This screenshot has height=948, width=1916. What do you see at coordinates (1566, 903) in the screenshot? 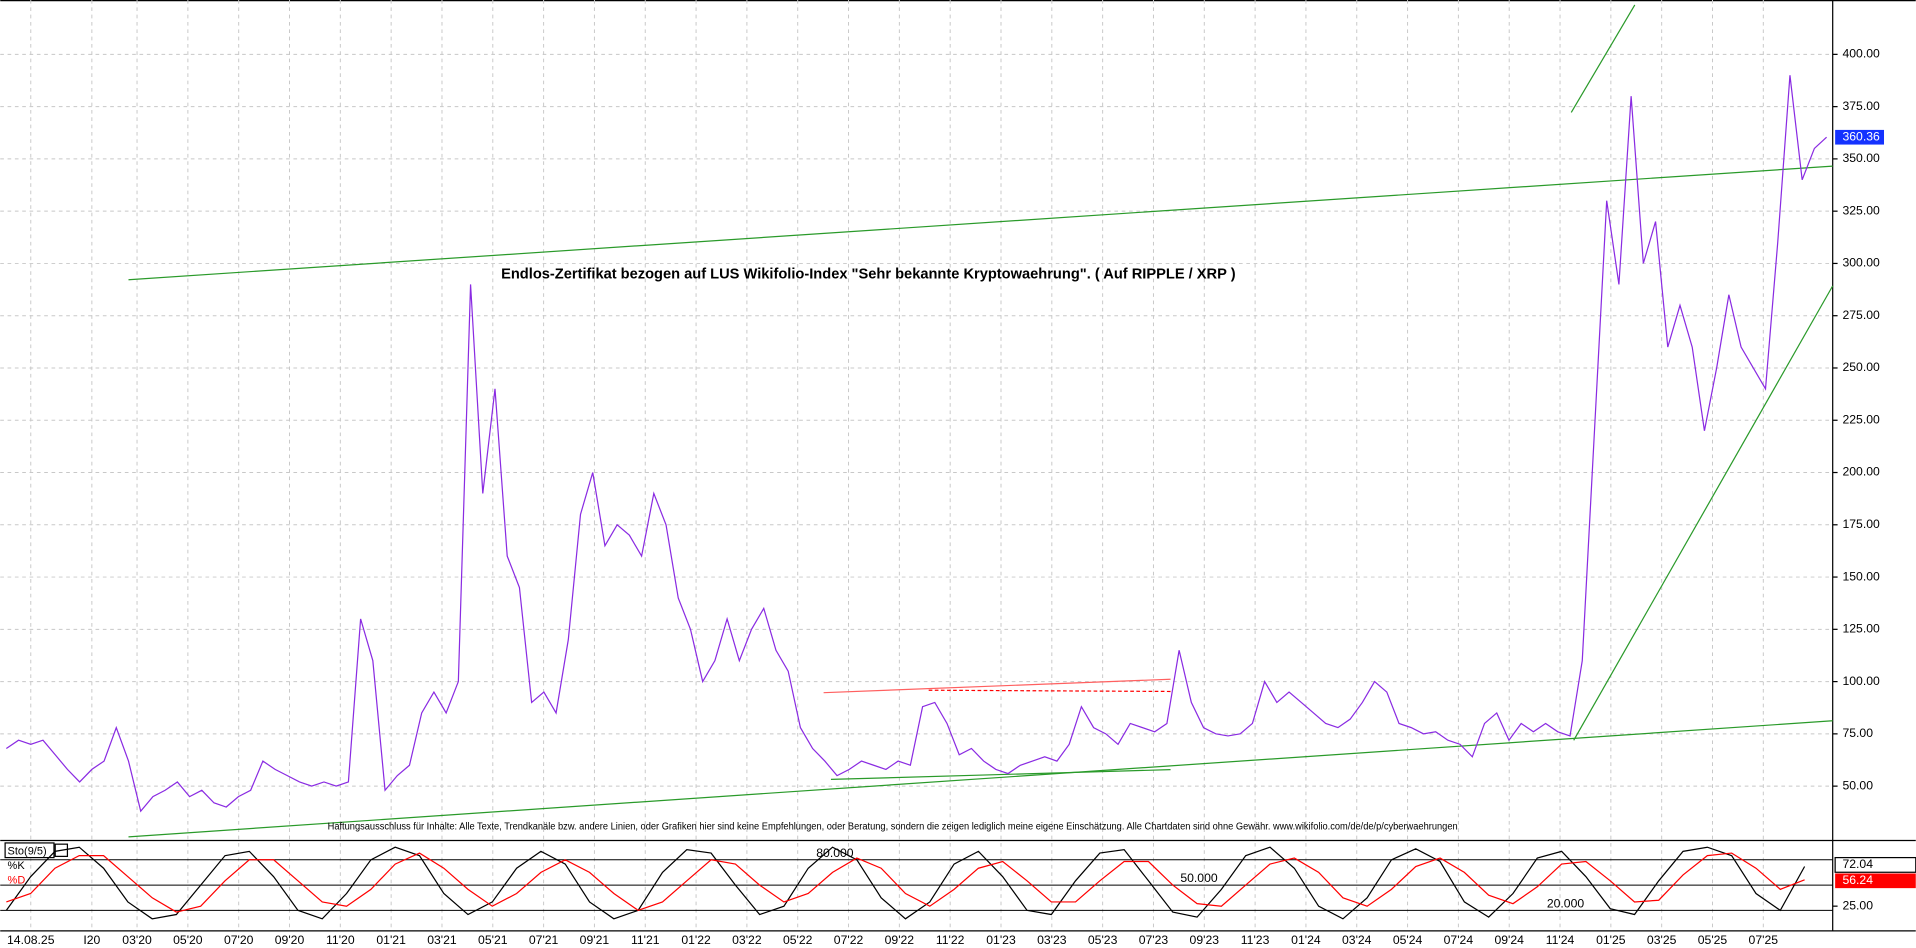
I see `level-label: 20.000` at bounding box center [1566, 903].